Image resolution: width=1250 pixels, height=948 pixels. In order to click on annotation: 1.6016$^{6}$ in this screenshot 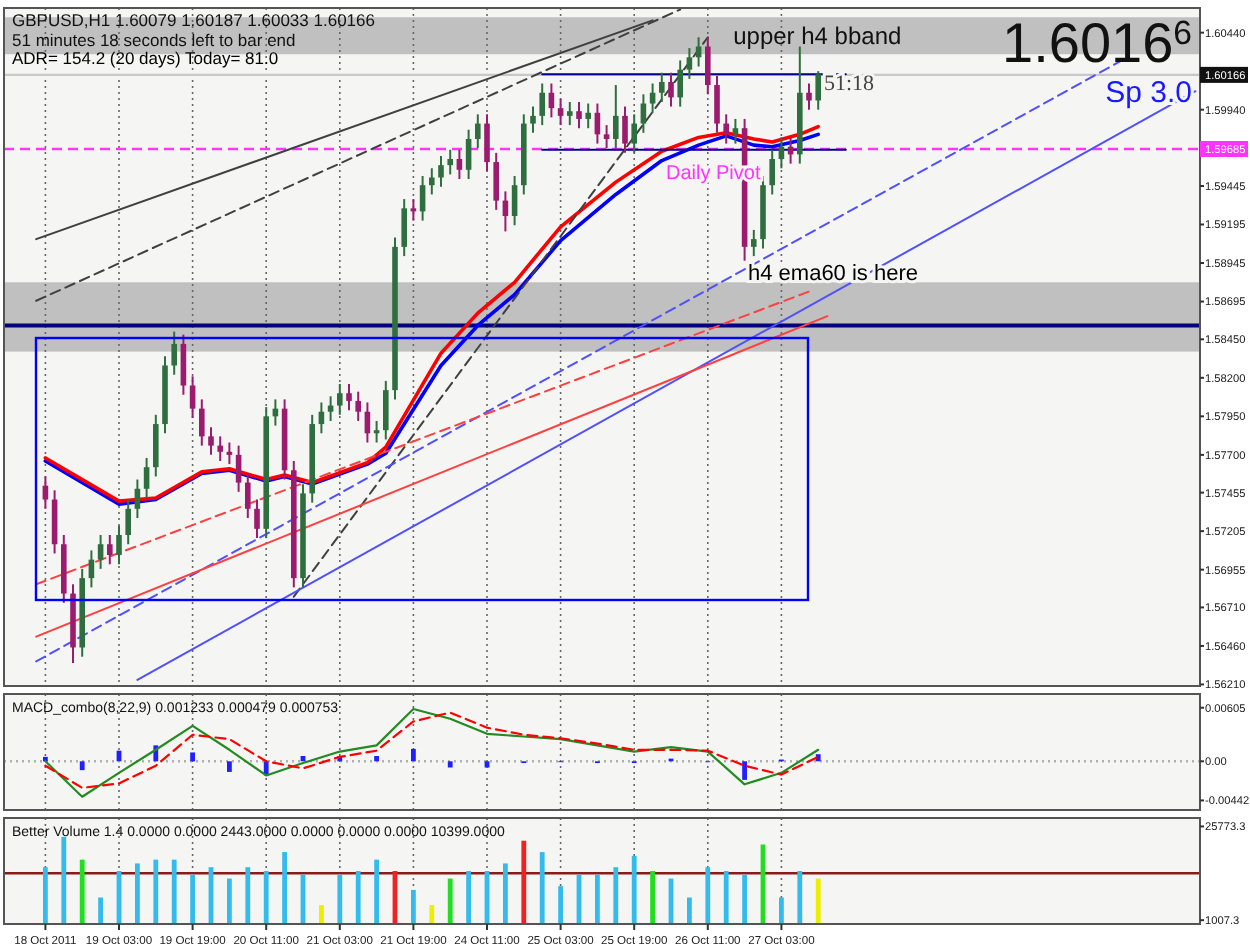, I will do `click(1097, 43)`.